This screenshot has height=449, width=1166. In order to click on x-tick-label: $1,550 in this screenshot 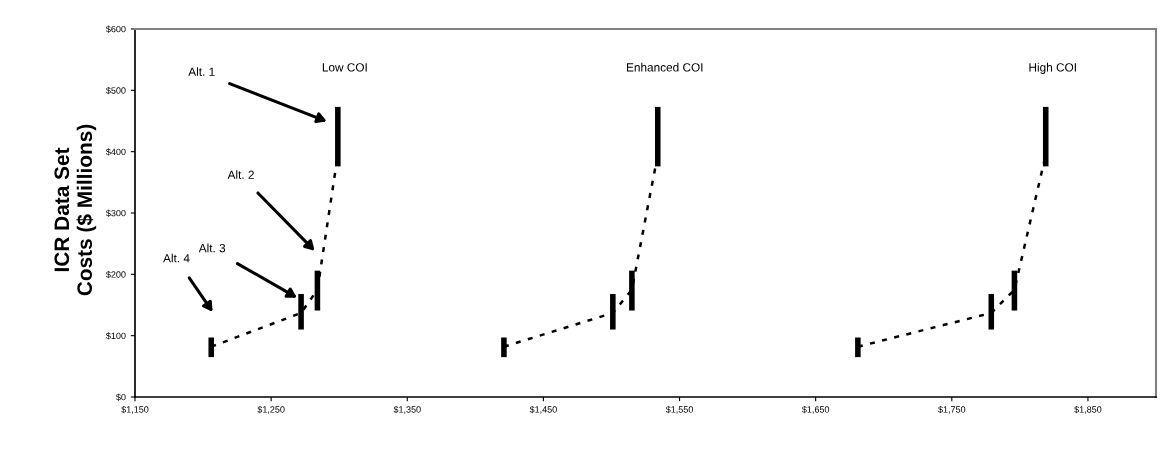, I will do `click(679, 409)`.